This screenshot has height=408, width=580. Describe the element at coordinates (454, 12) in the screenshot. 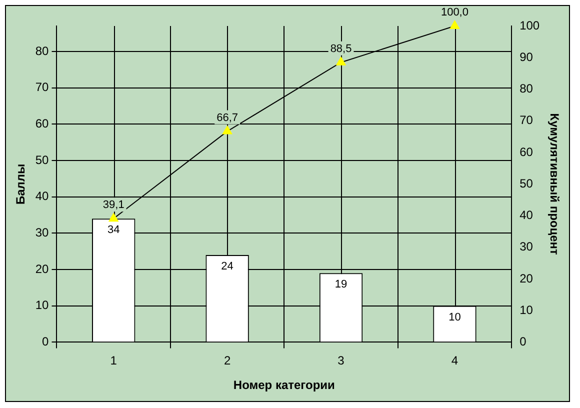

I see `data-label: 100,0` at that location.